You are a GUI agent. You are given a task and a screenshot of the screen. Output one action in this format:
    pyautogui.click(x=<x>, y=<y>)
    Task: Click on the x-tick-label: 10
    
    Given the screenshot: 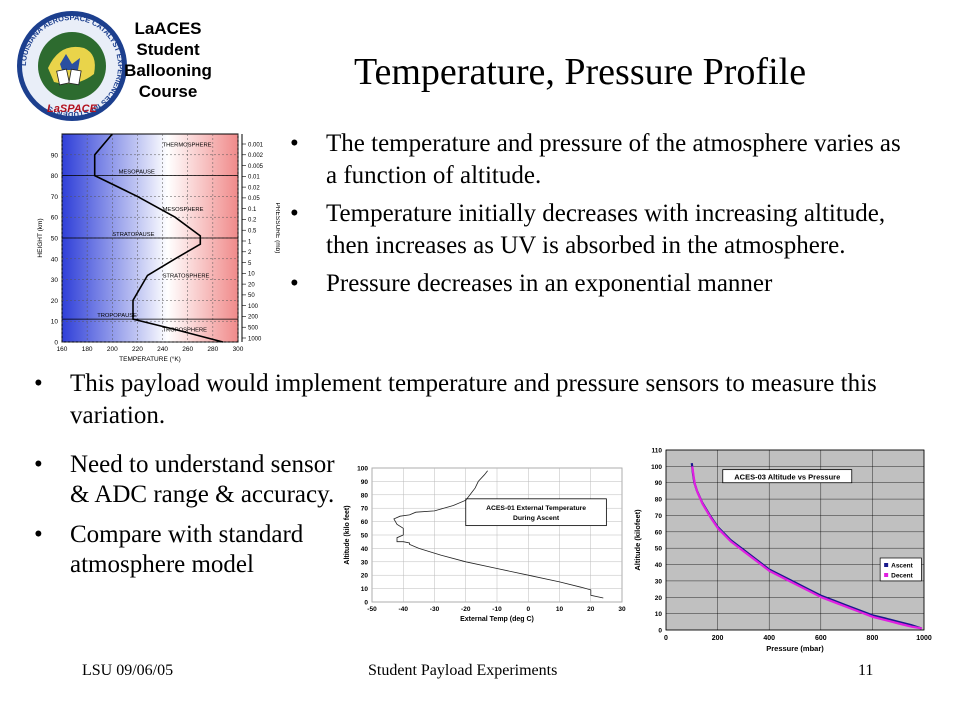 What is the action you would take?
    pyautogui.click(x=560, y=609)
    